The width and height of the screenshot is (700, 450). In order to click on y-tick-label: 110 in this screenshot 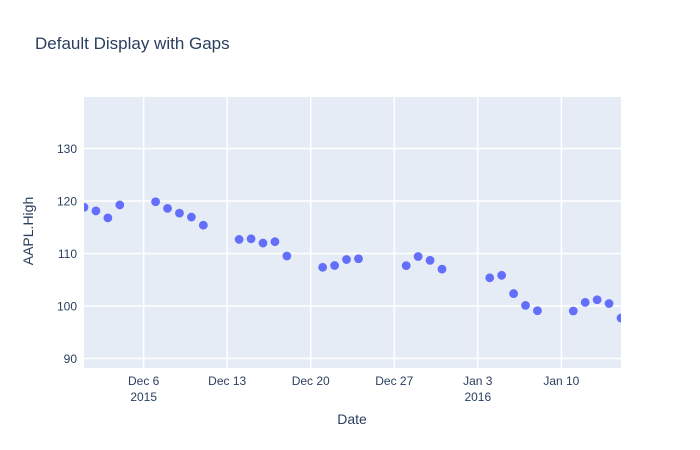, I will do `click(67, 254)`.